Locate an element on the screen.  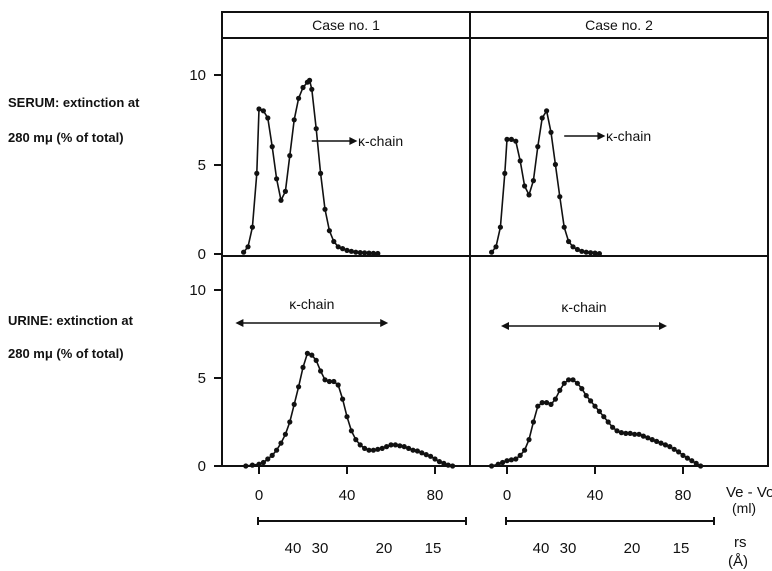
case1-rs-label-20: 20 is located at coordinates (384, 548).